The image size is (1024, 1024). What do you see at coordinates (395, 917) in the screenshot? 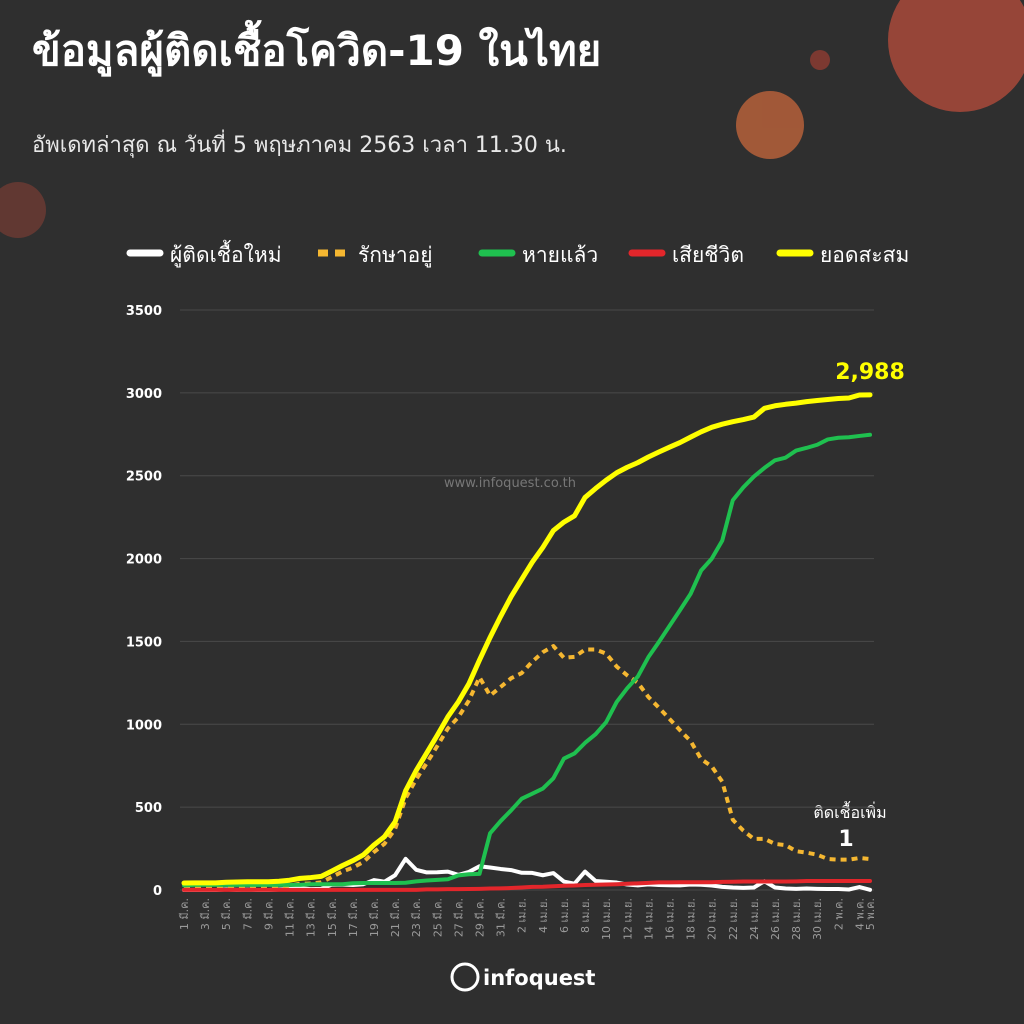
I see `x-tick-label: 21 มี.ค.` at bounding box center [395, 917].